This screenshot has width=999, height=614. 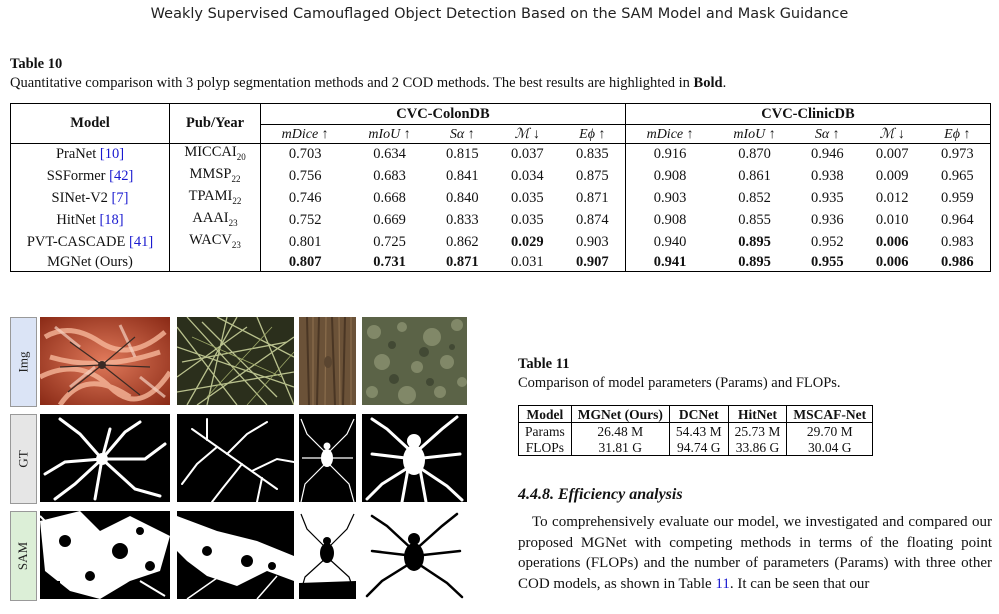 I want to click on metric-value-cell: 0.940, so click(x=669, y=242).